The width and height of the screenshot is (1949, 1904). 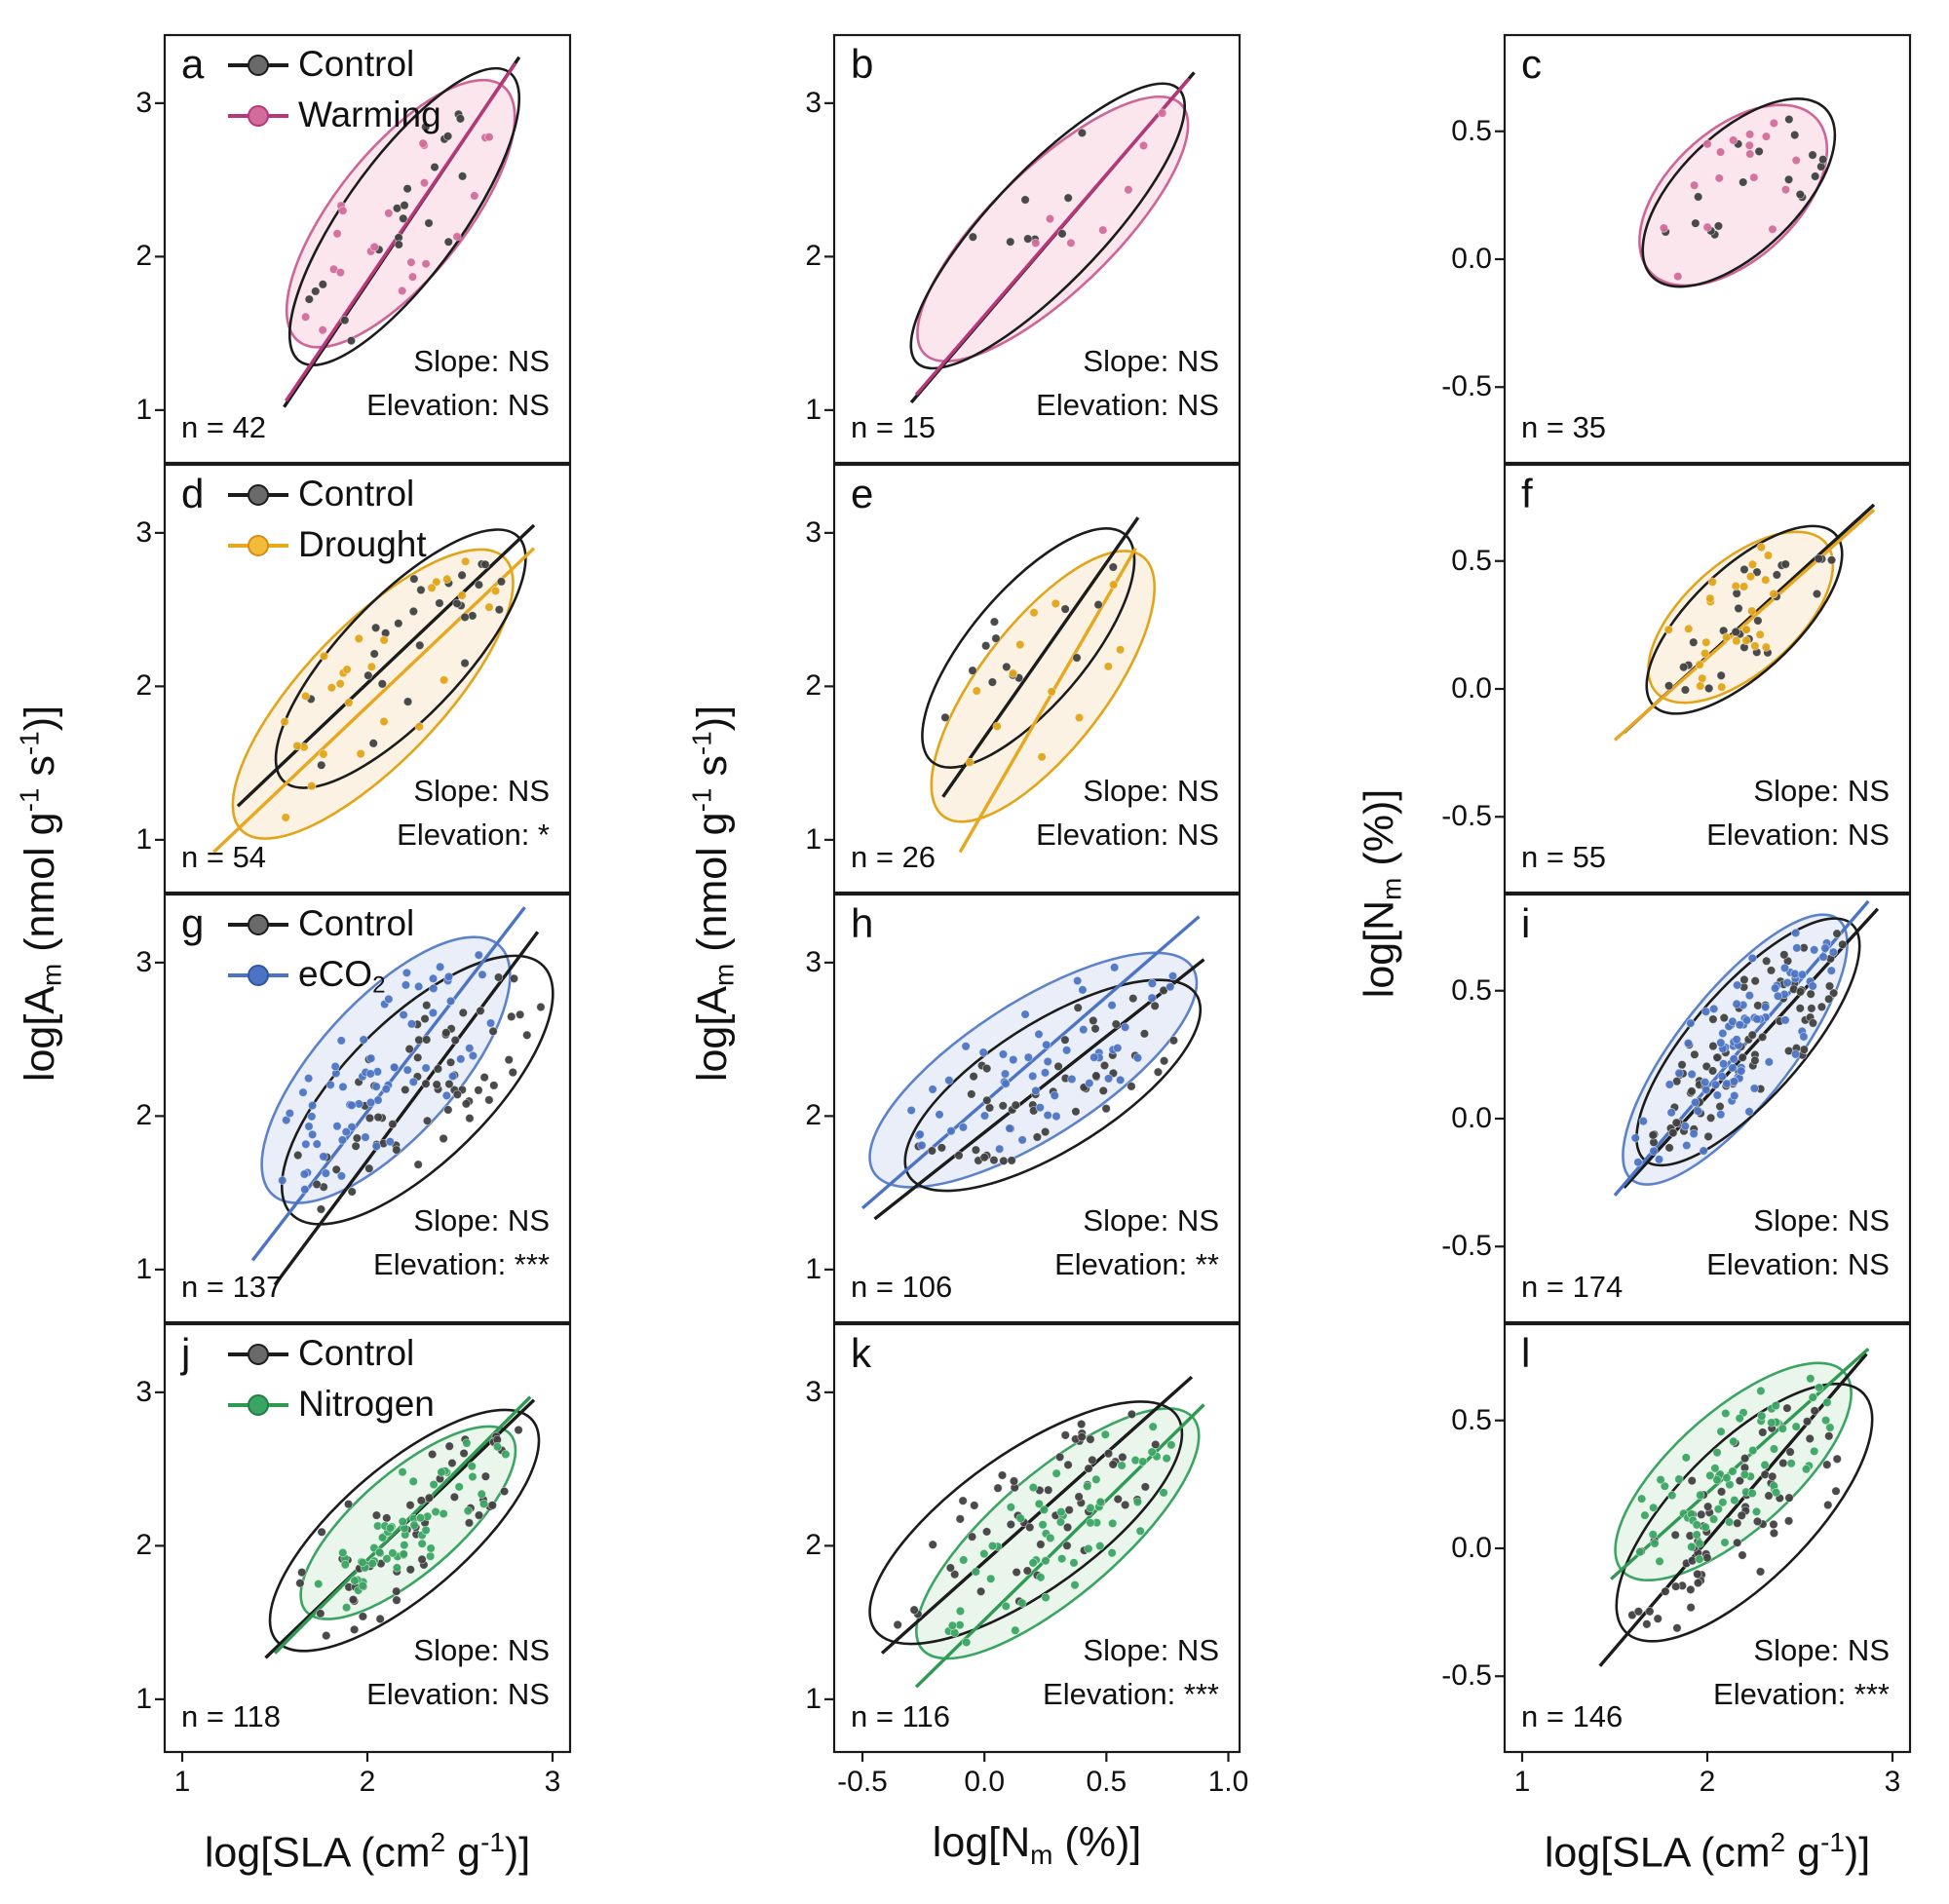 I want to click on x-tick-label: 2, so click(x=367, y=1782).